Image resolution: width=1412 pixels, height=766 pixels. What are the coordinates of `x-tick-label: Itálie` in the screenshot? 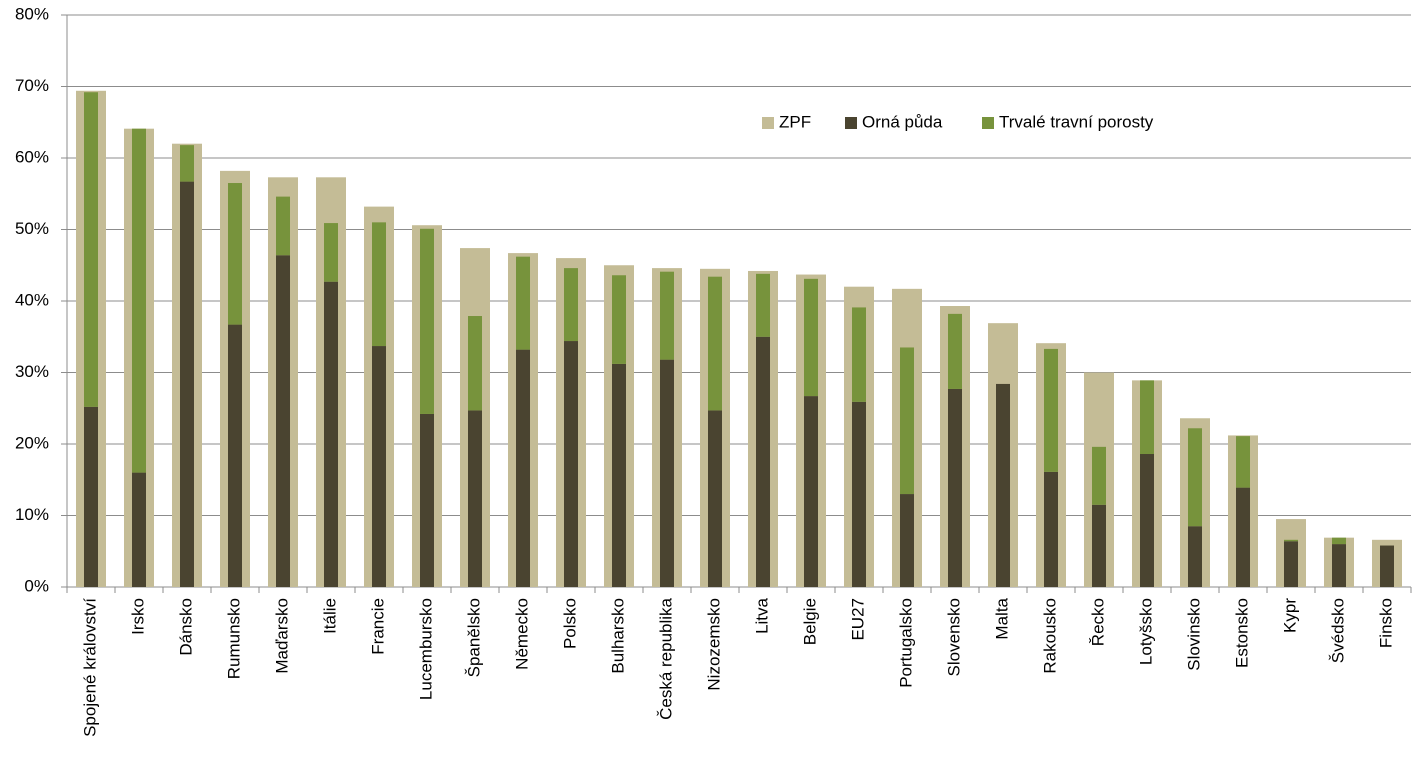 It's located at (329, 616).